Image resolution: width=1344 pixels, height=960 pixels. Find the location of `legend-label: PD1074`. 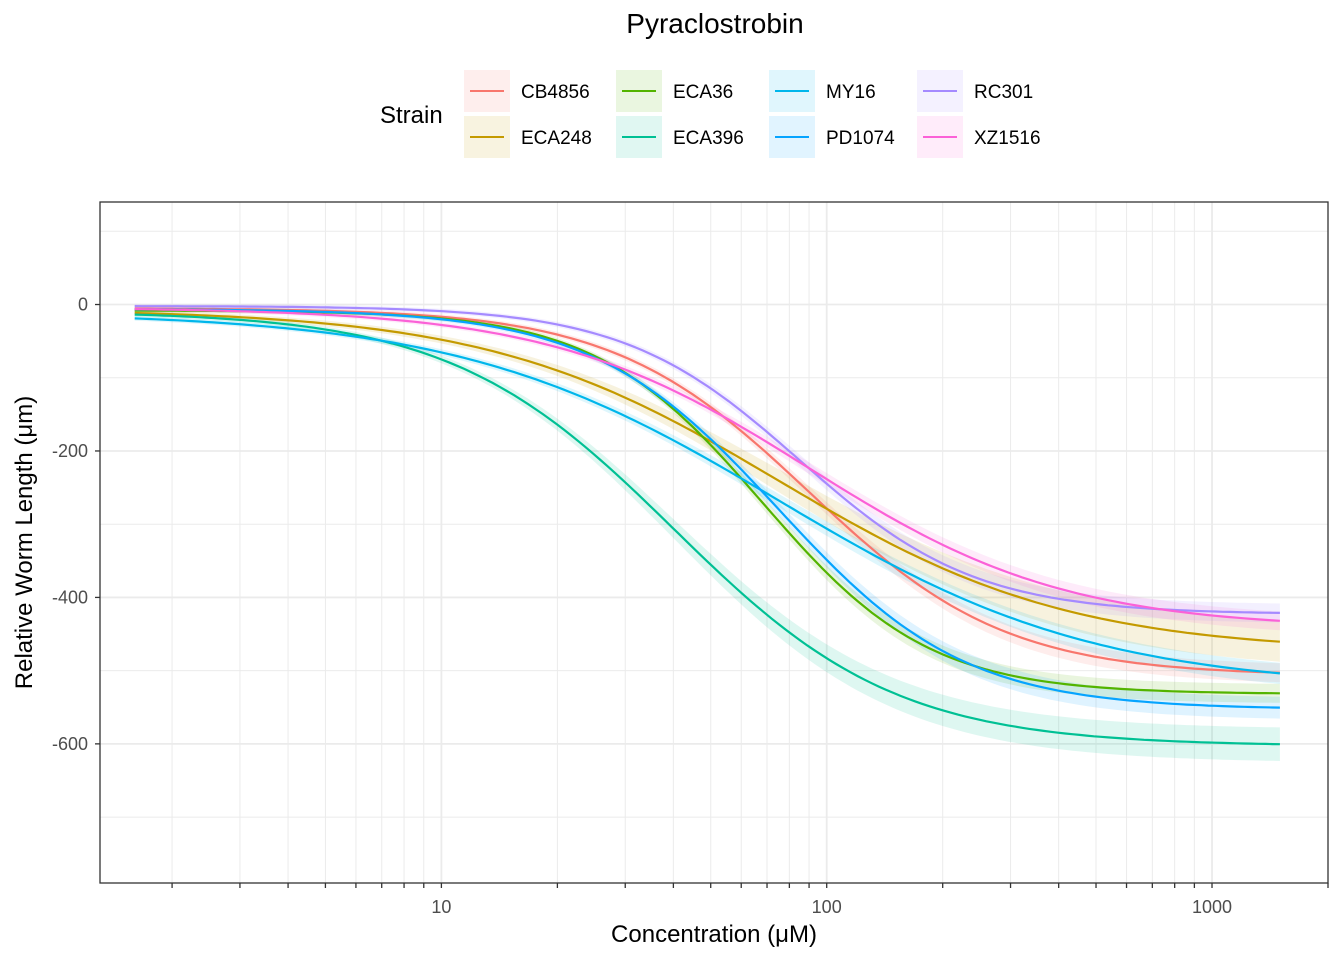

legend-label: PD1074 is located at coordinates (860, 138).